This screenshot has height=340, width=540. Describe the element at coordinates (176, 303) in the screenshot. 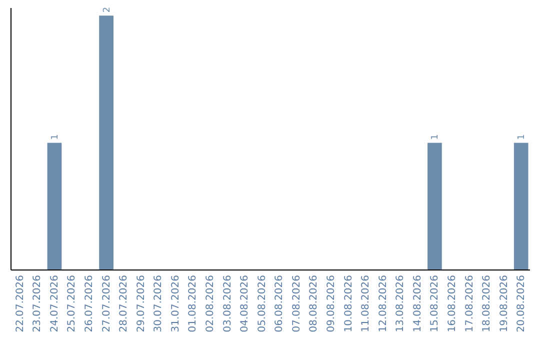

I see `x-tick-label: 31.07.2026` at that location.